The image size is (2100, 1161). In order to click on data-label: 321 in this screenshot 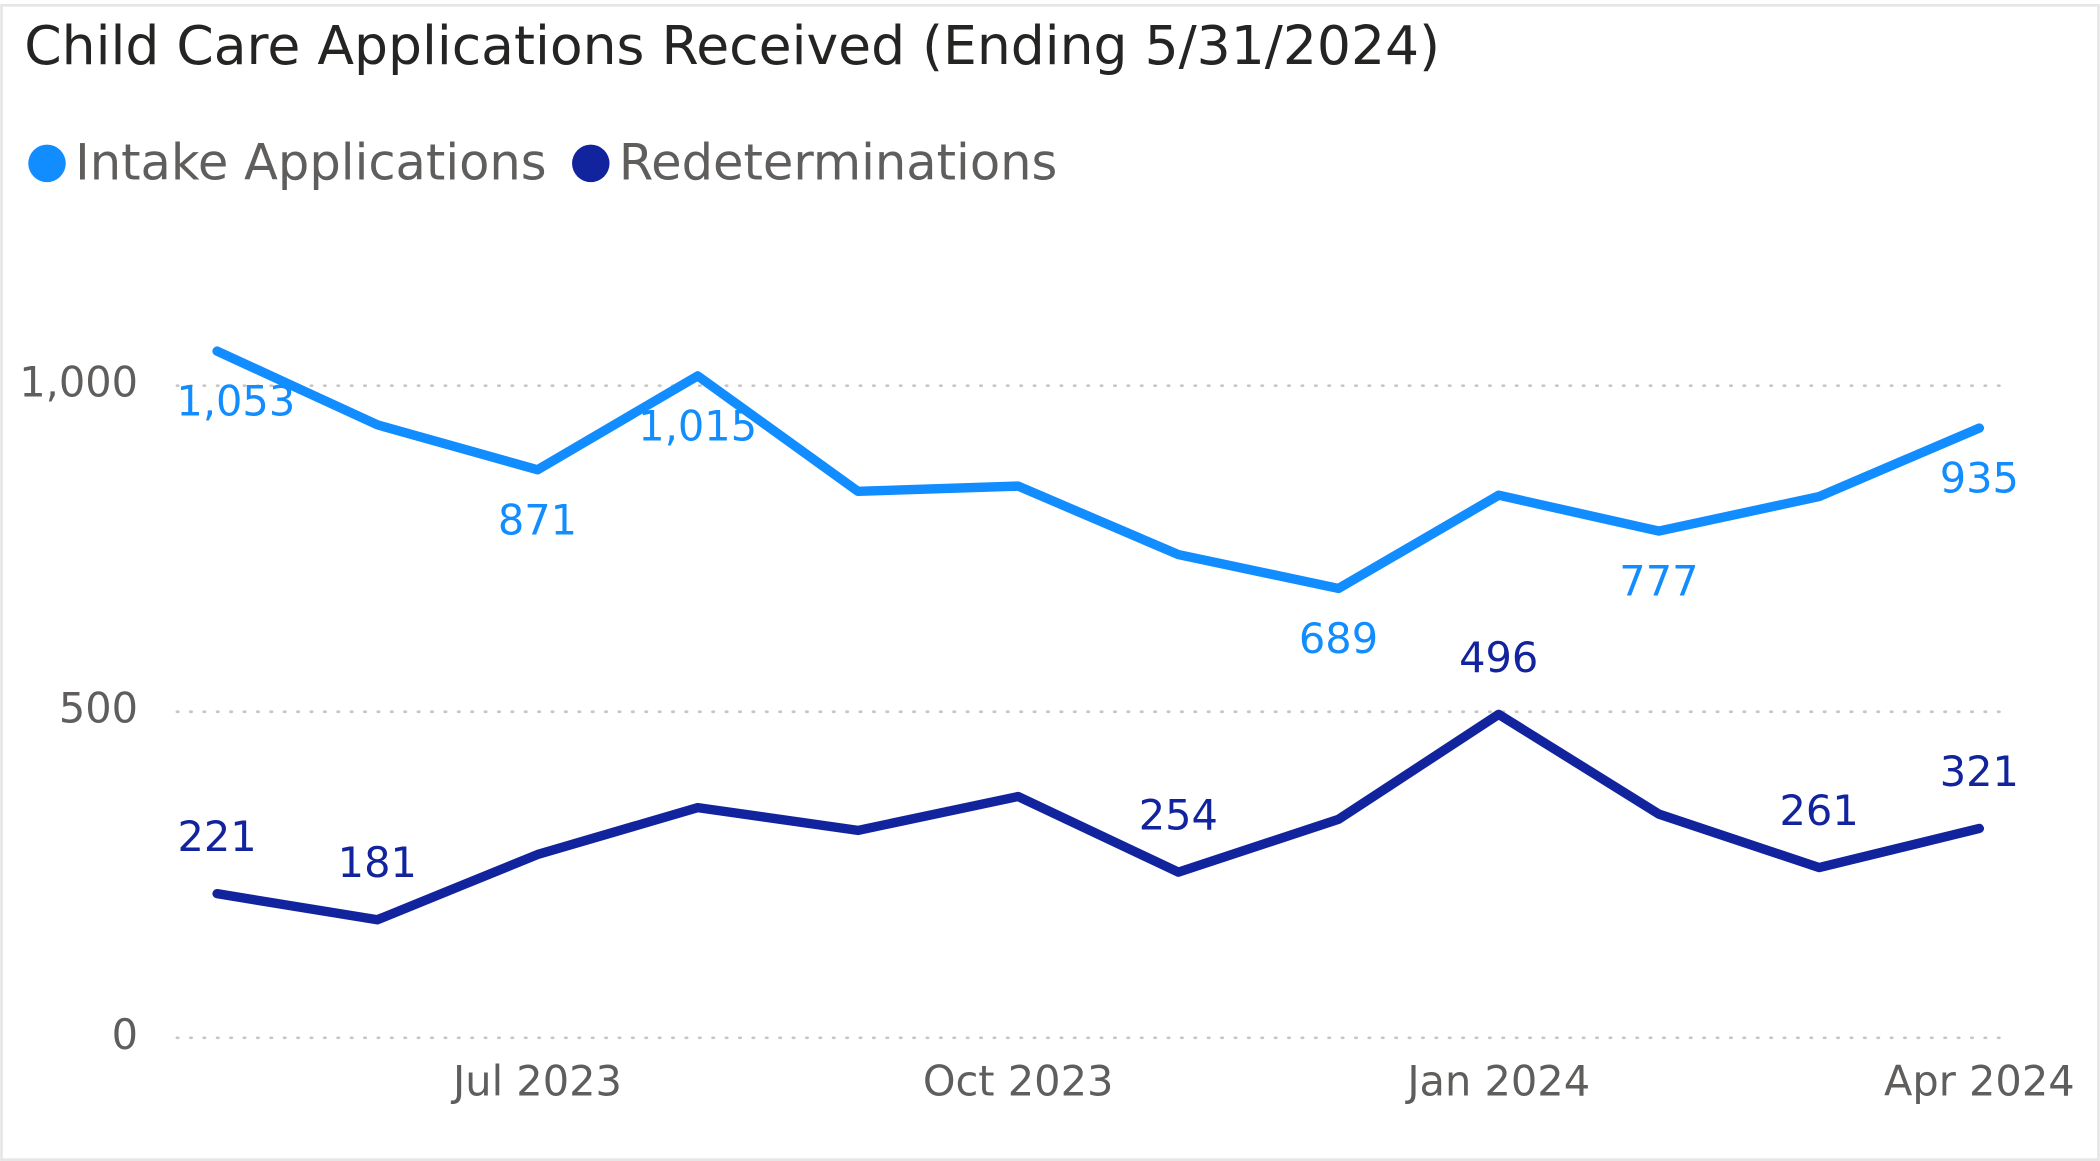, I will do `click(1979, 771)`.